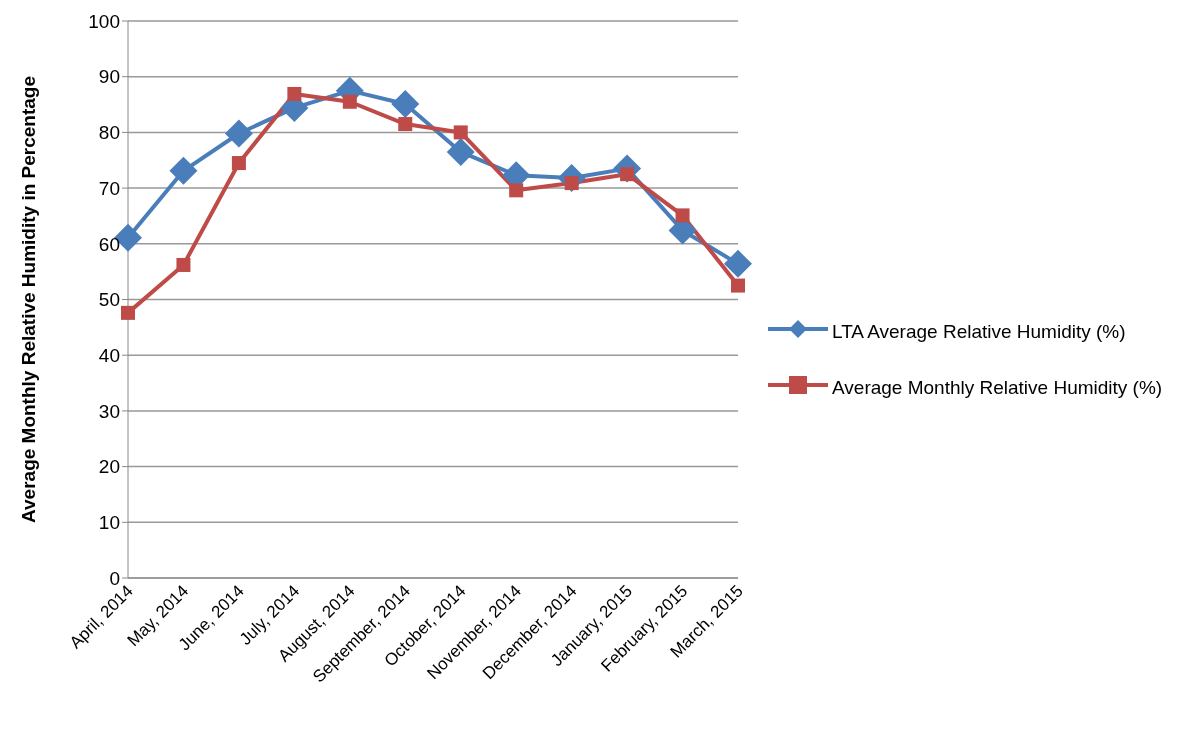 The image size is (1204, 745). What do you see at coordinates (104, 21) in the screenshot?
I see `y-tick-label: 100` at bounding box center [104, 21].